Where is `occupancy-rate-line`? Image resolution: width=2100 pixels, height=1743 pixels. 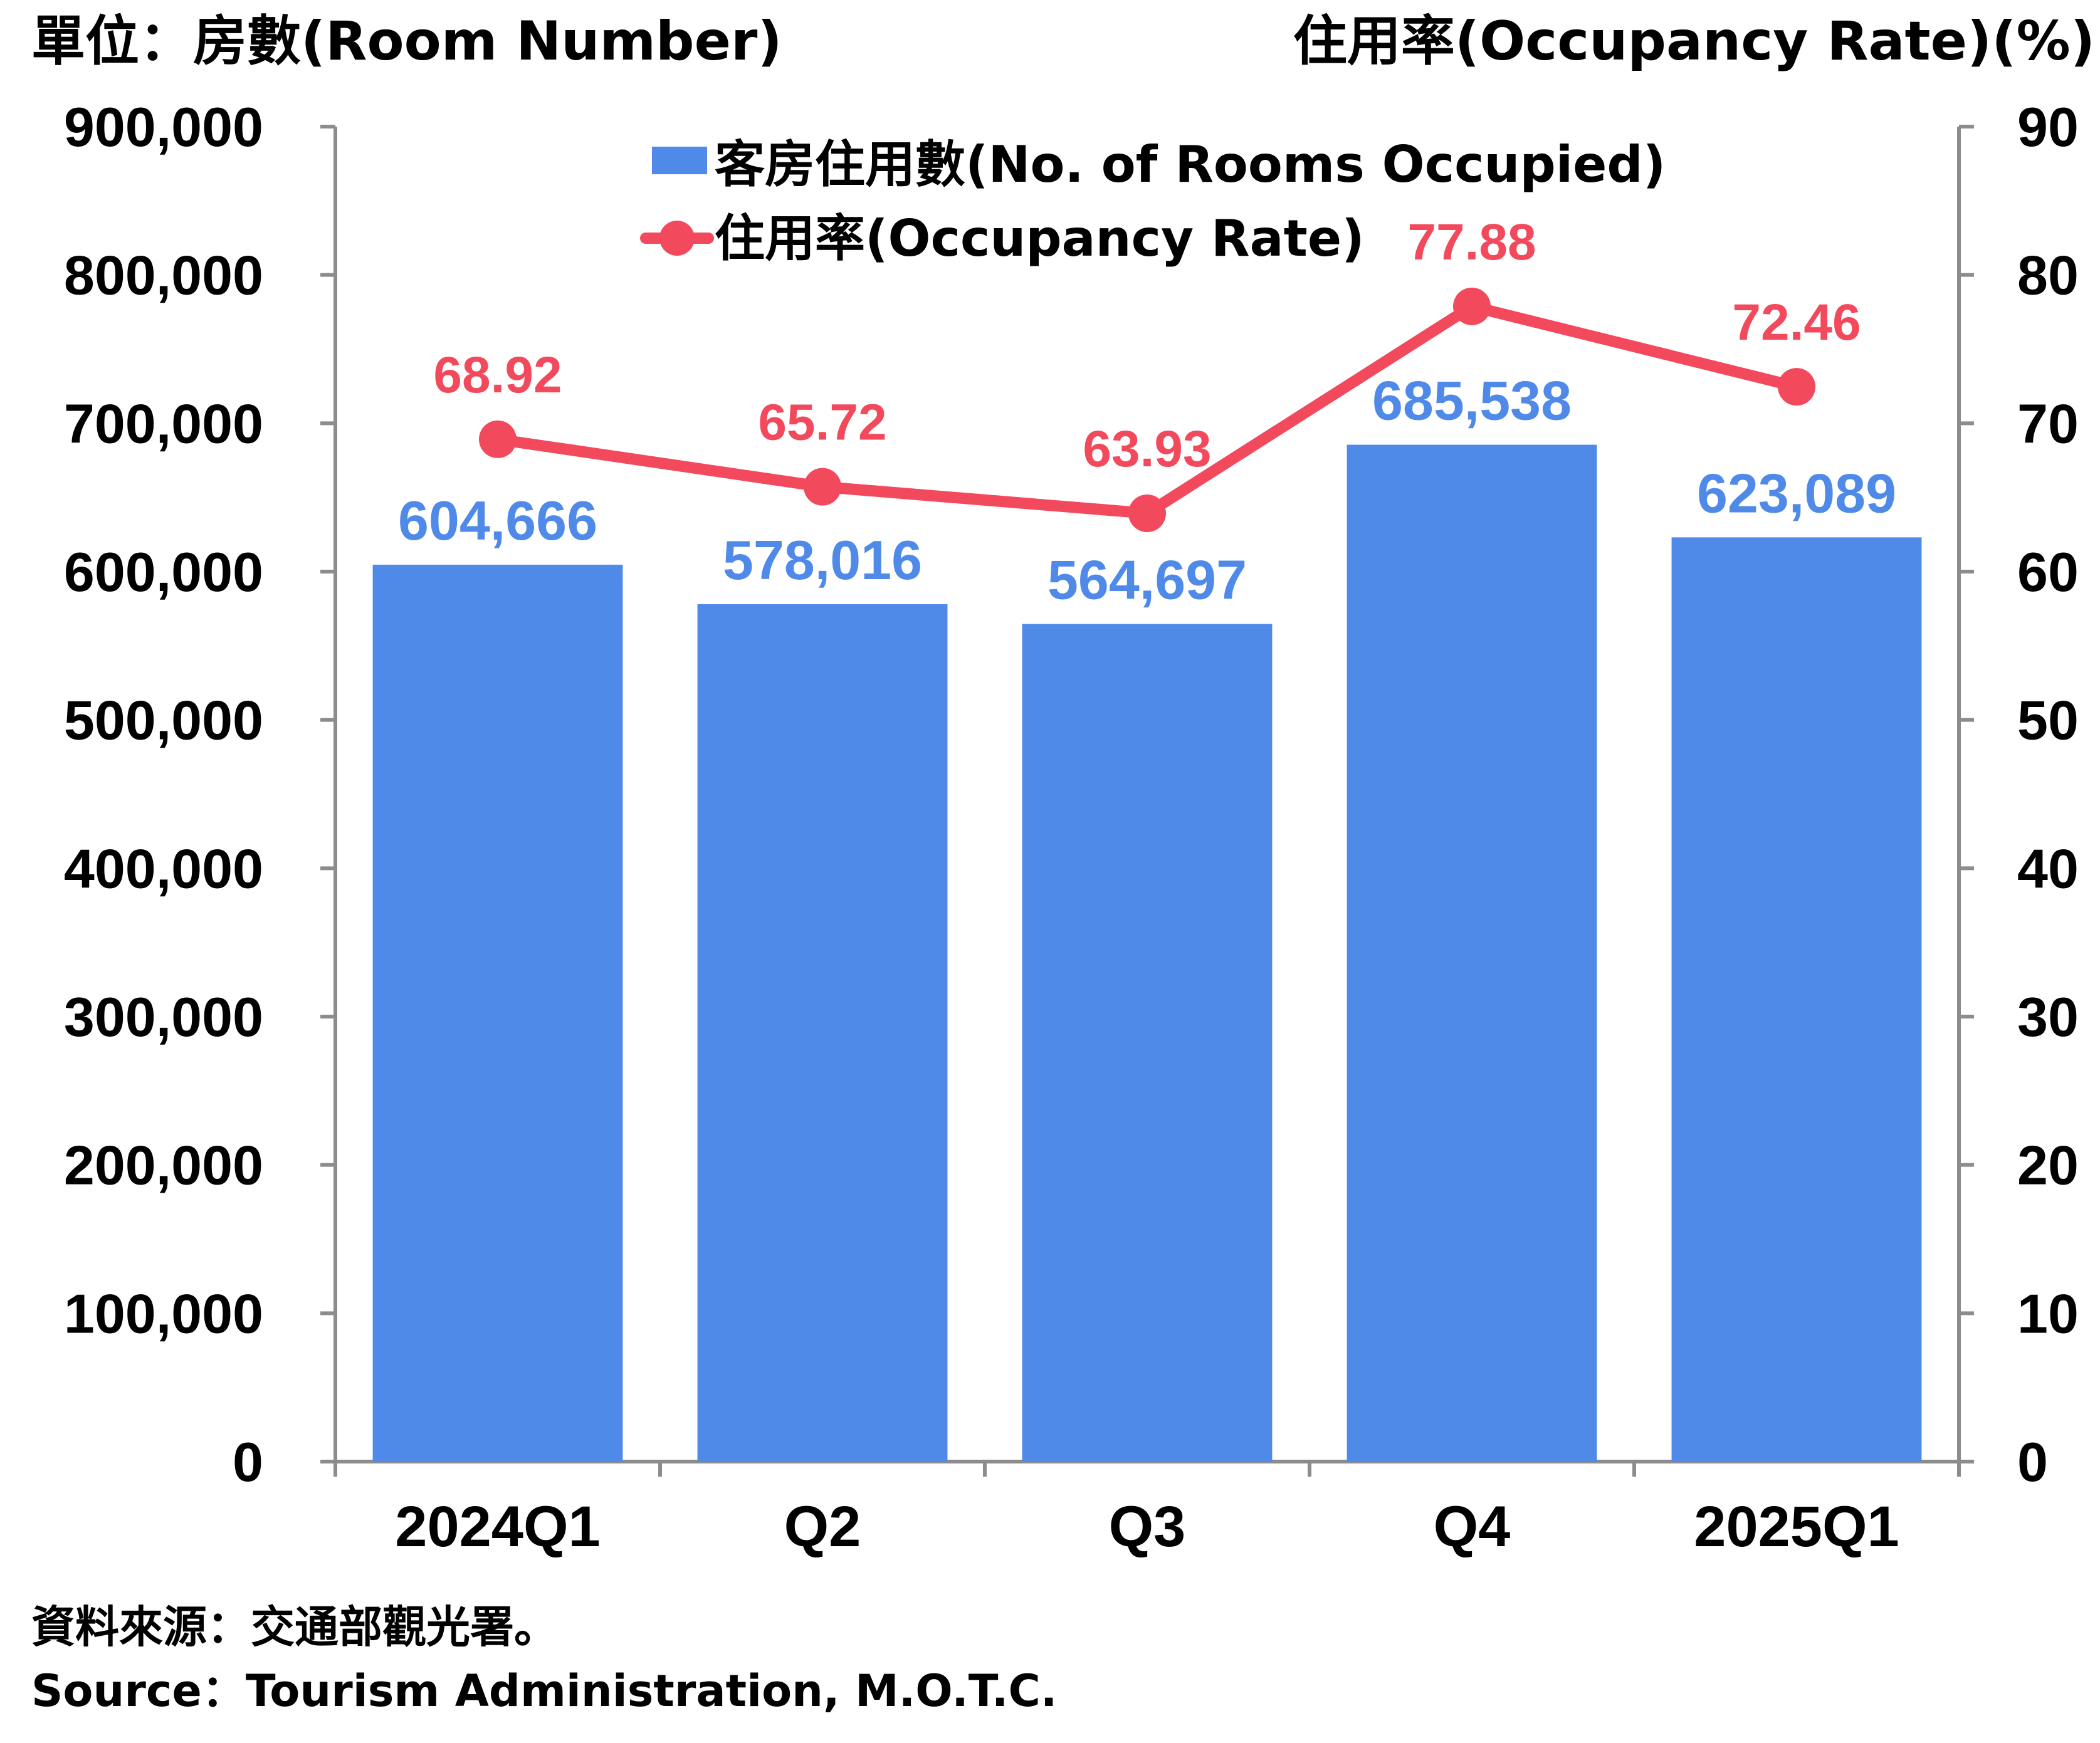 occupancy-rate-line is located at coordinates (1147, 409).